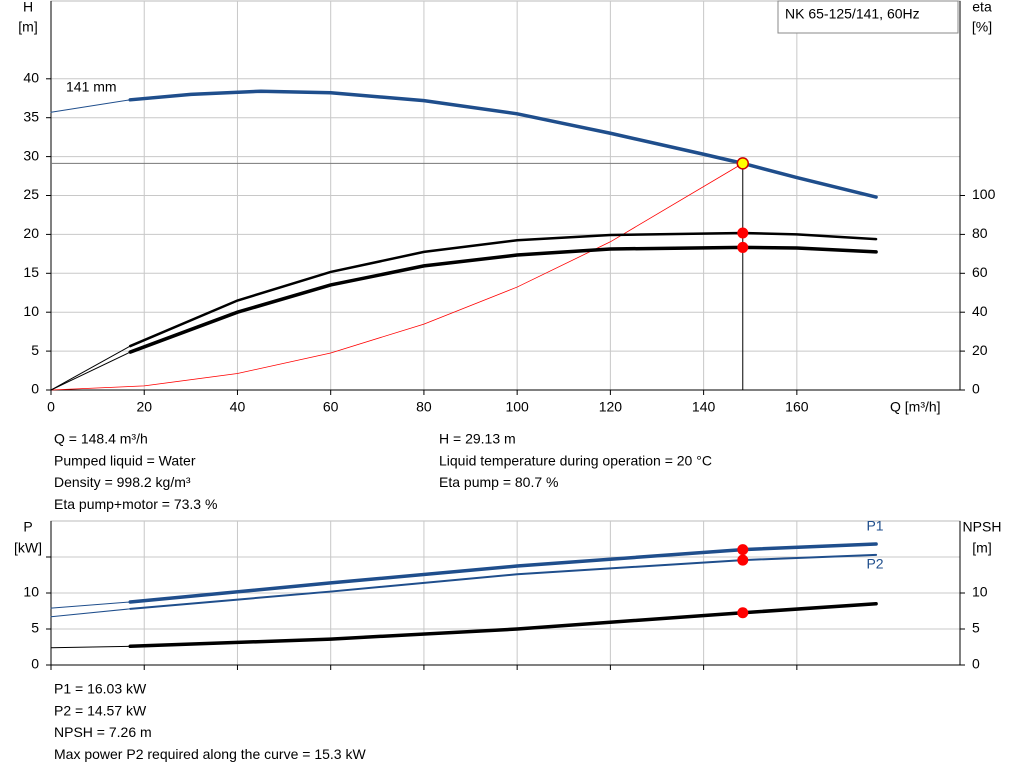 The image size is (1024, 781). What do you see at coordinates (31, 78) in the screenshot?
I see `y-tick-label: 40` at bounding box center [31, 78].